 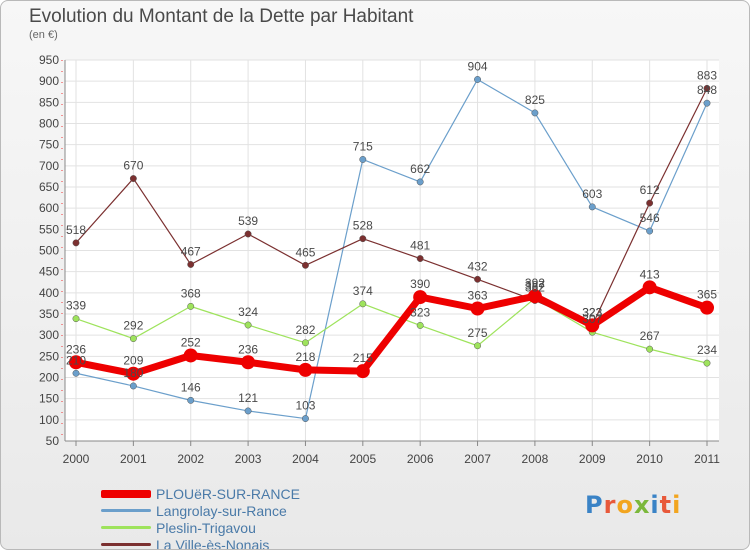 What do you see at coordinates (133, 361) in the screenshot?
I see `data-label: 209` at bounding box center [133, 361].